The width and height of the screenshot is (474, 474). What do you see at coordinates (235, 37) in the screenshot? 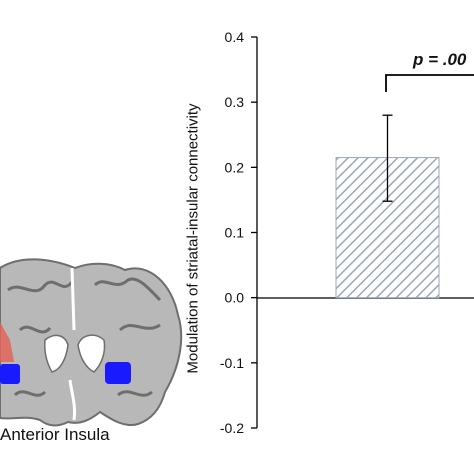
I see `y-tick-label: 0.4` at bounding box center [235, 37].